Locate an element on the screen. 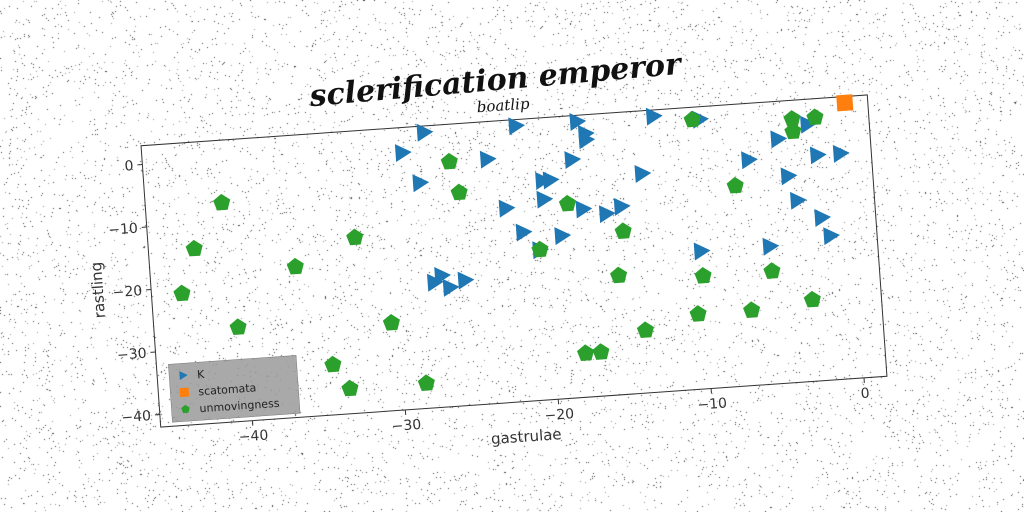 Image resolution: width=1024 pixels, height=512 pixels. y-tick-label: −40 is located at coordinates (136, 417).